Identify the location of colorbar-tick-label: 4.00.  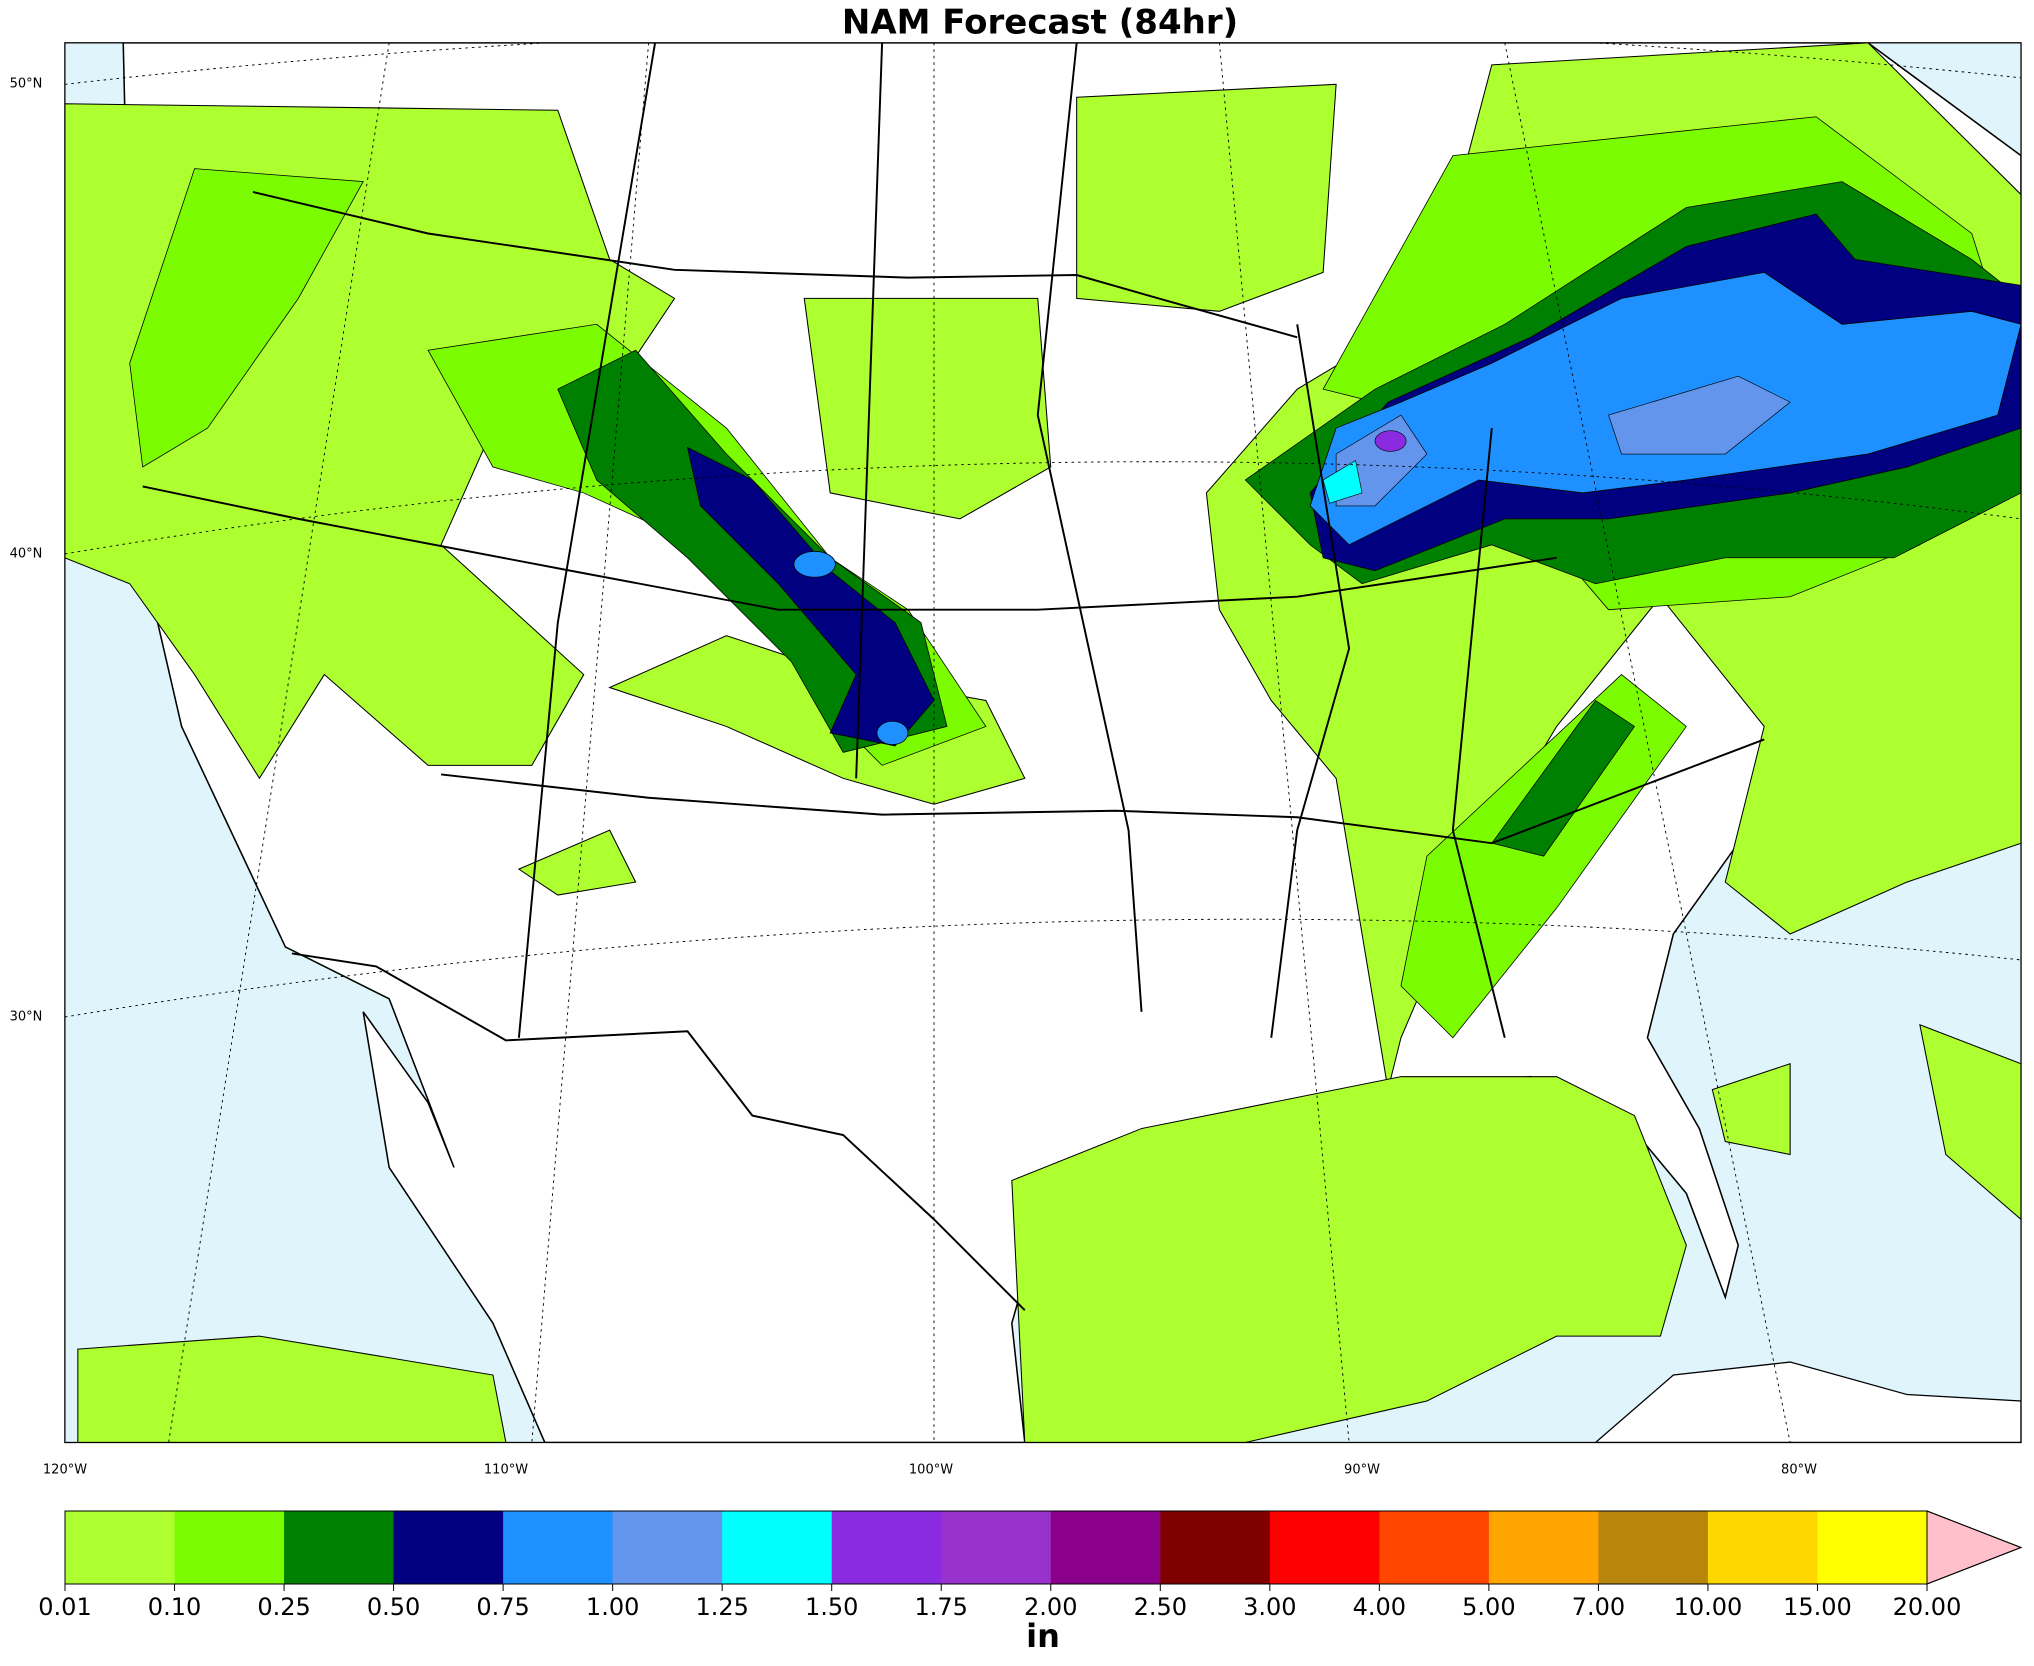
(1379, 1607).